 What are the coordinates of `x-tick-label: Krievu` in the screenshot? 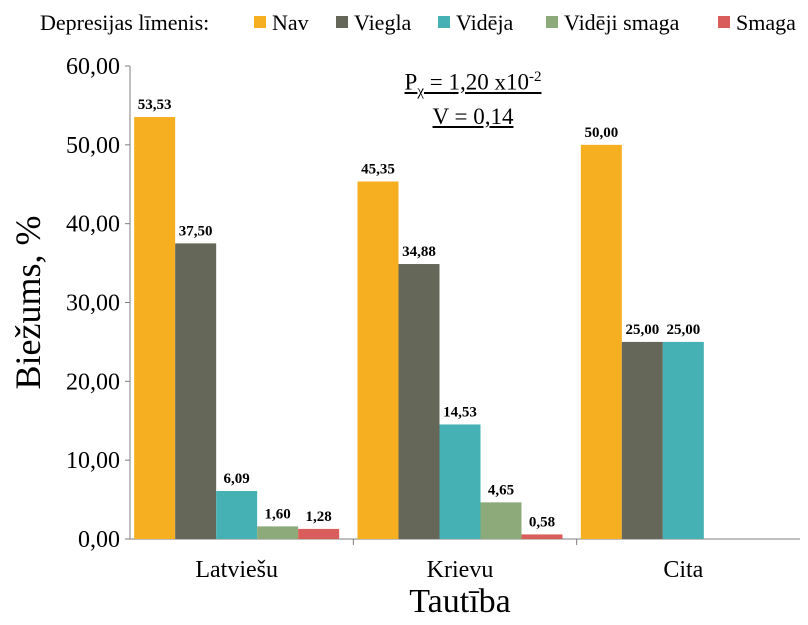 It's located at (460, 570).